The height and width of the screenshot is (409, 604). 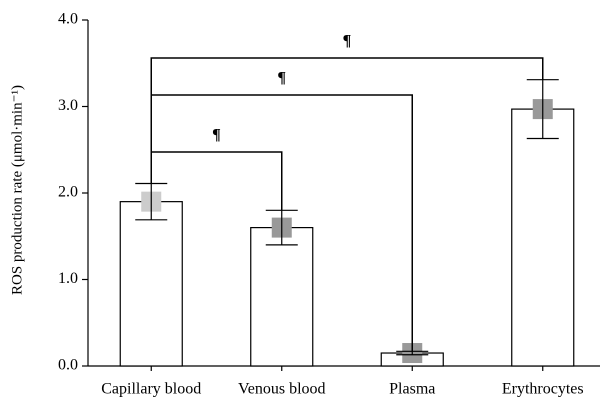 What do you see at coordinates (68, 105) in the screenshot?
I see `y-tick-label: 3.0` at bounding box center [68, 105].